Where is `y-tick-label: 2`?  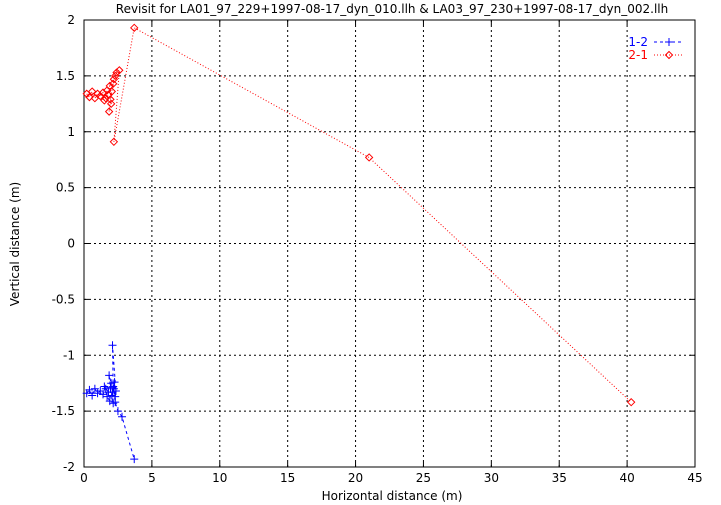
y-tick-label: 2 is located at coordinates (71, 20).